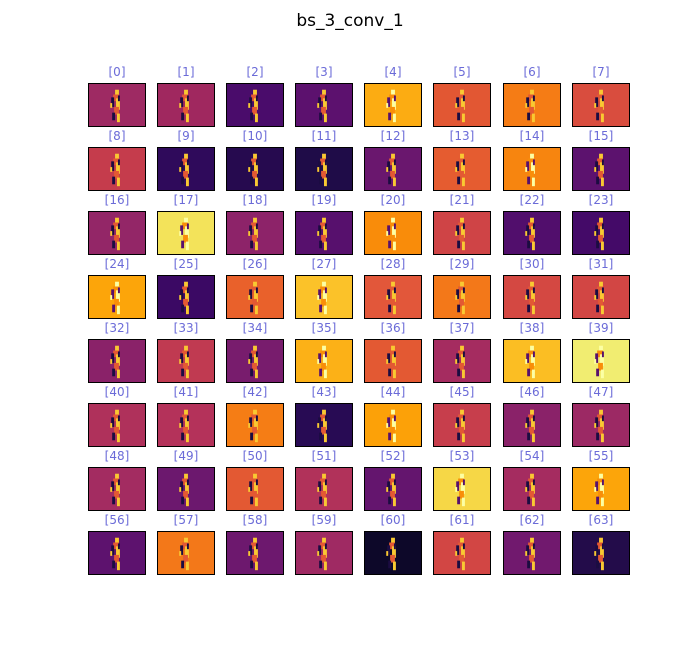 The height and width of the screenshot is (650, 700). What do you see at coordinates (255, 72) in the screenshot?
I see `feature-map-label: [2]` at bounding box center [255, 72].